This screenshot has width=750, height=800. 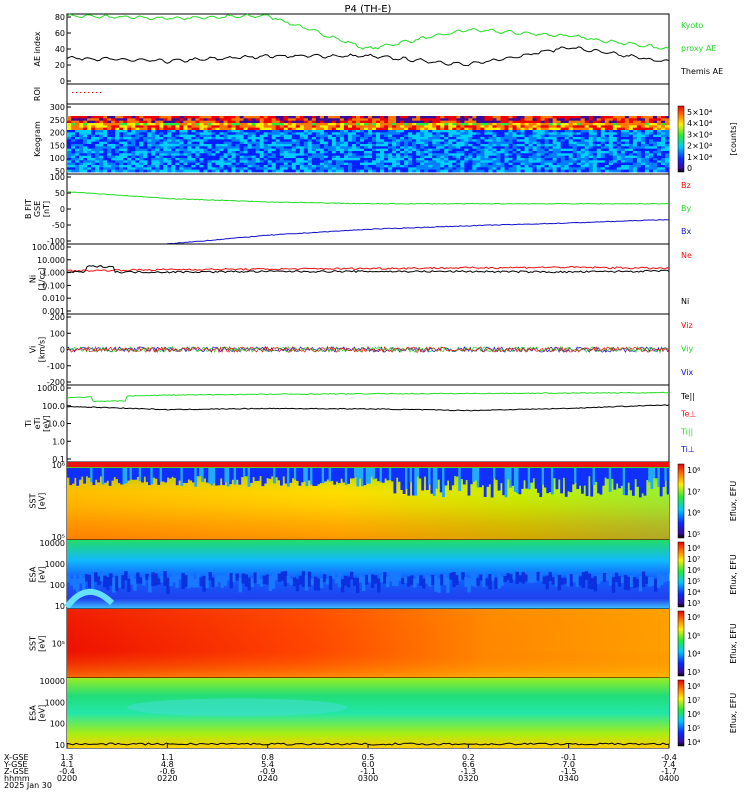 I want to click on colorbar-label: Eflux, EFU, so click(x=733, y=574).